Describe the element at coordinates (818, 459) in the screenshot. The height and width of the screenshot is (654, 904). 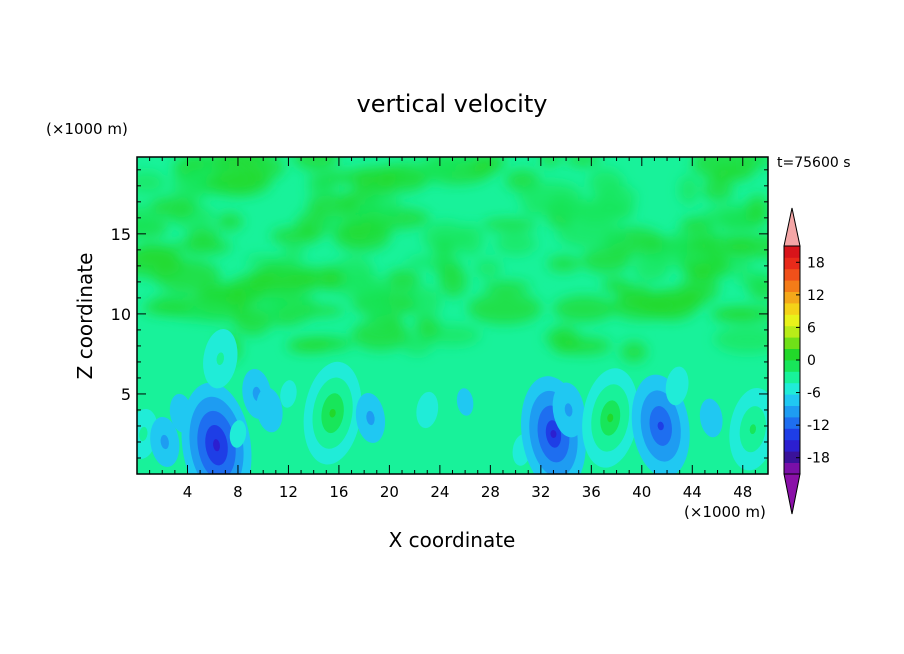
I see `colorbar-tick-label: -18` at that location.